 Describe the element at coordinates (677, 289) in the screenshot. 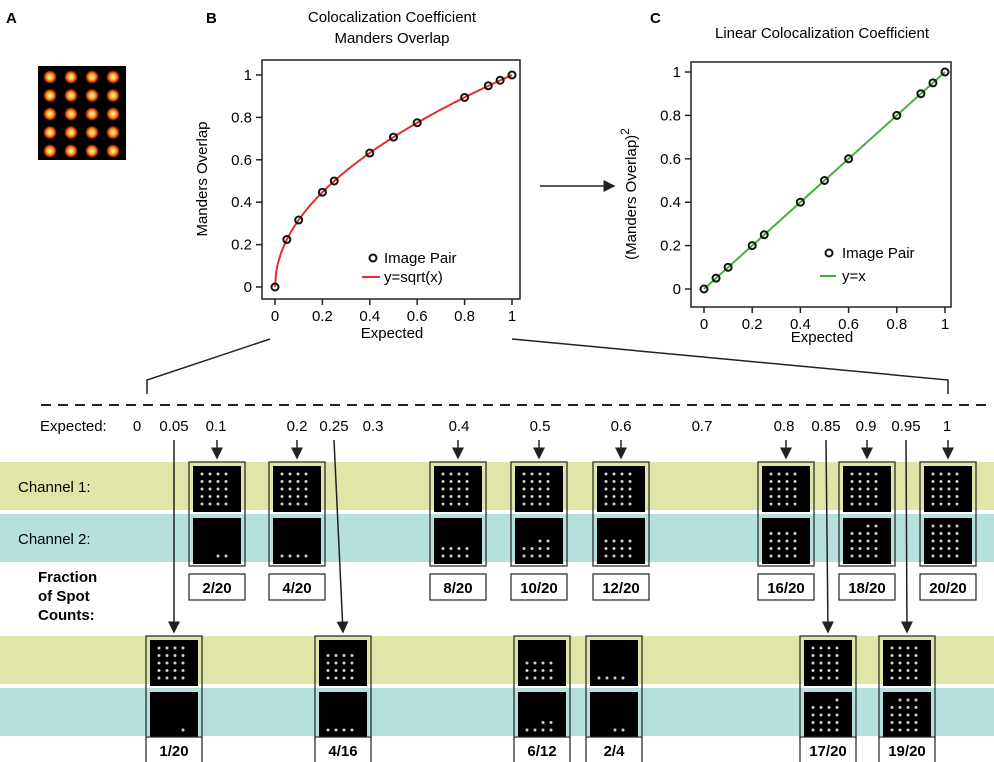

I see `chartC-ytick-label: 0` at that location.